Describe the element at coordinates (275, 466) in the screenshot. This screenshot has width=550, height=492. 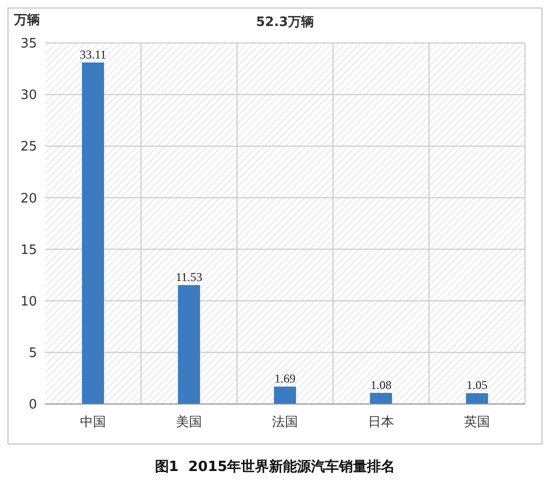
I see `caption: 图1 2015年世界新能源汽车销量排名` at that location.